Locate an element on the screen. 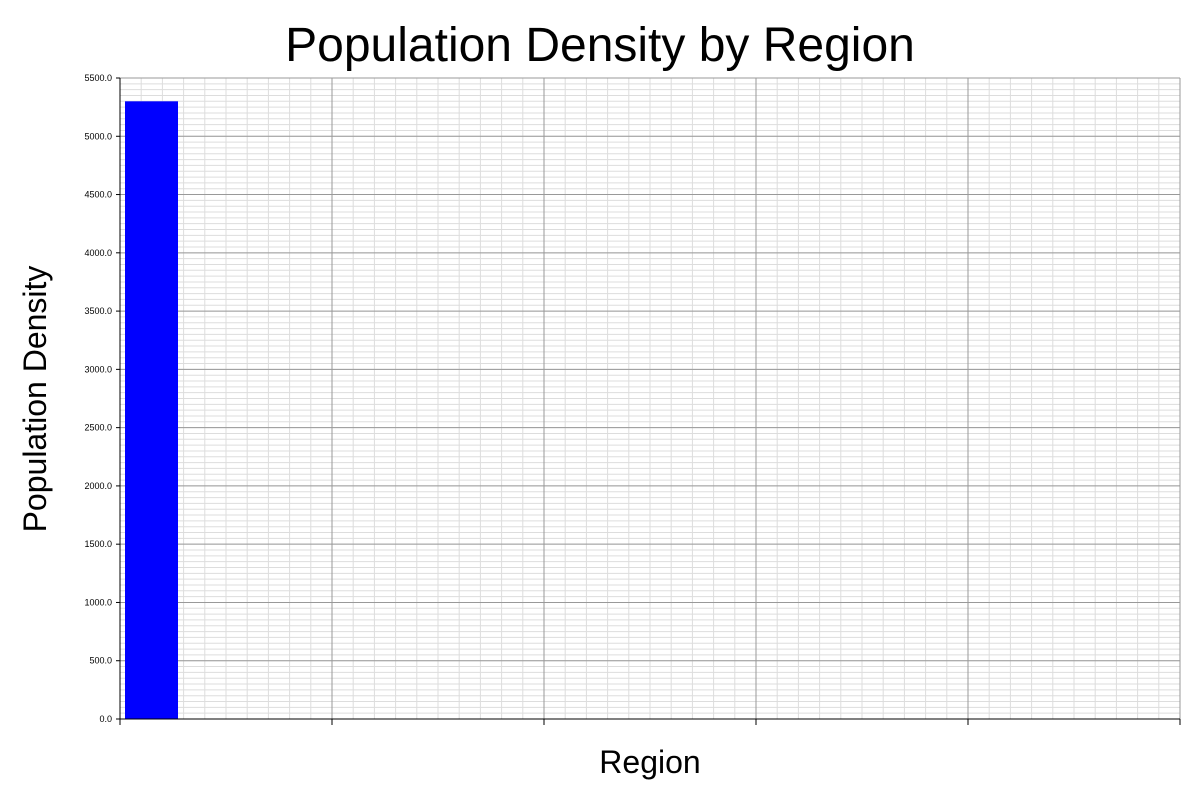  y-tick-label: 2500.0 is located at coordinates (98, 428).